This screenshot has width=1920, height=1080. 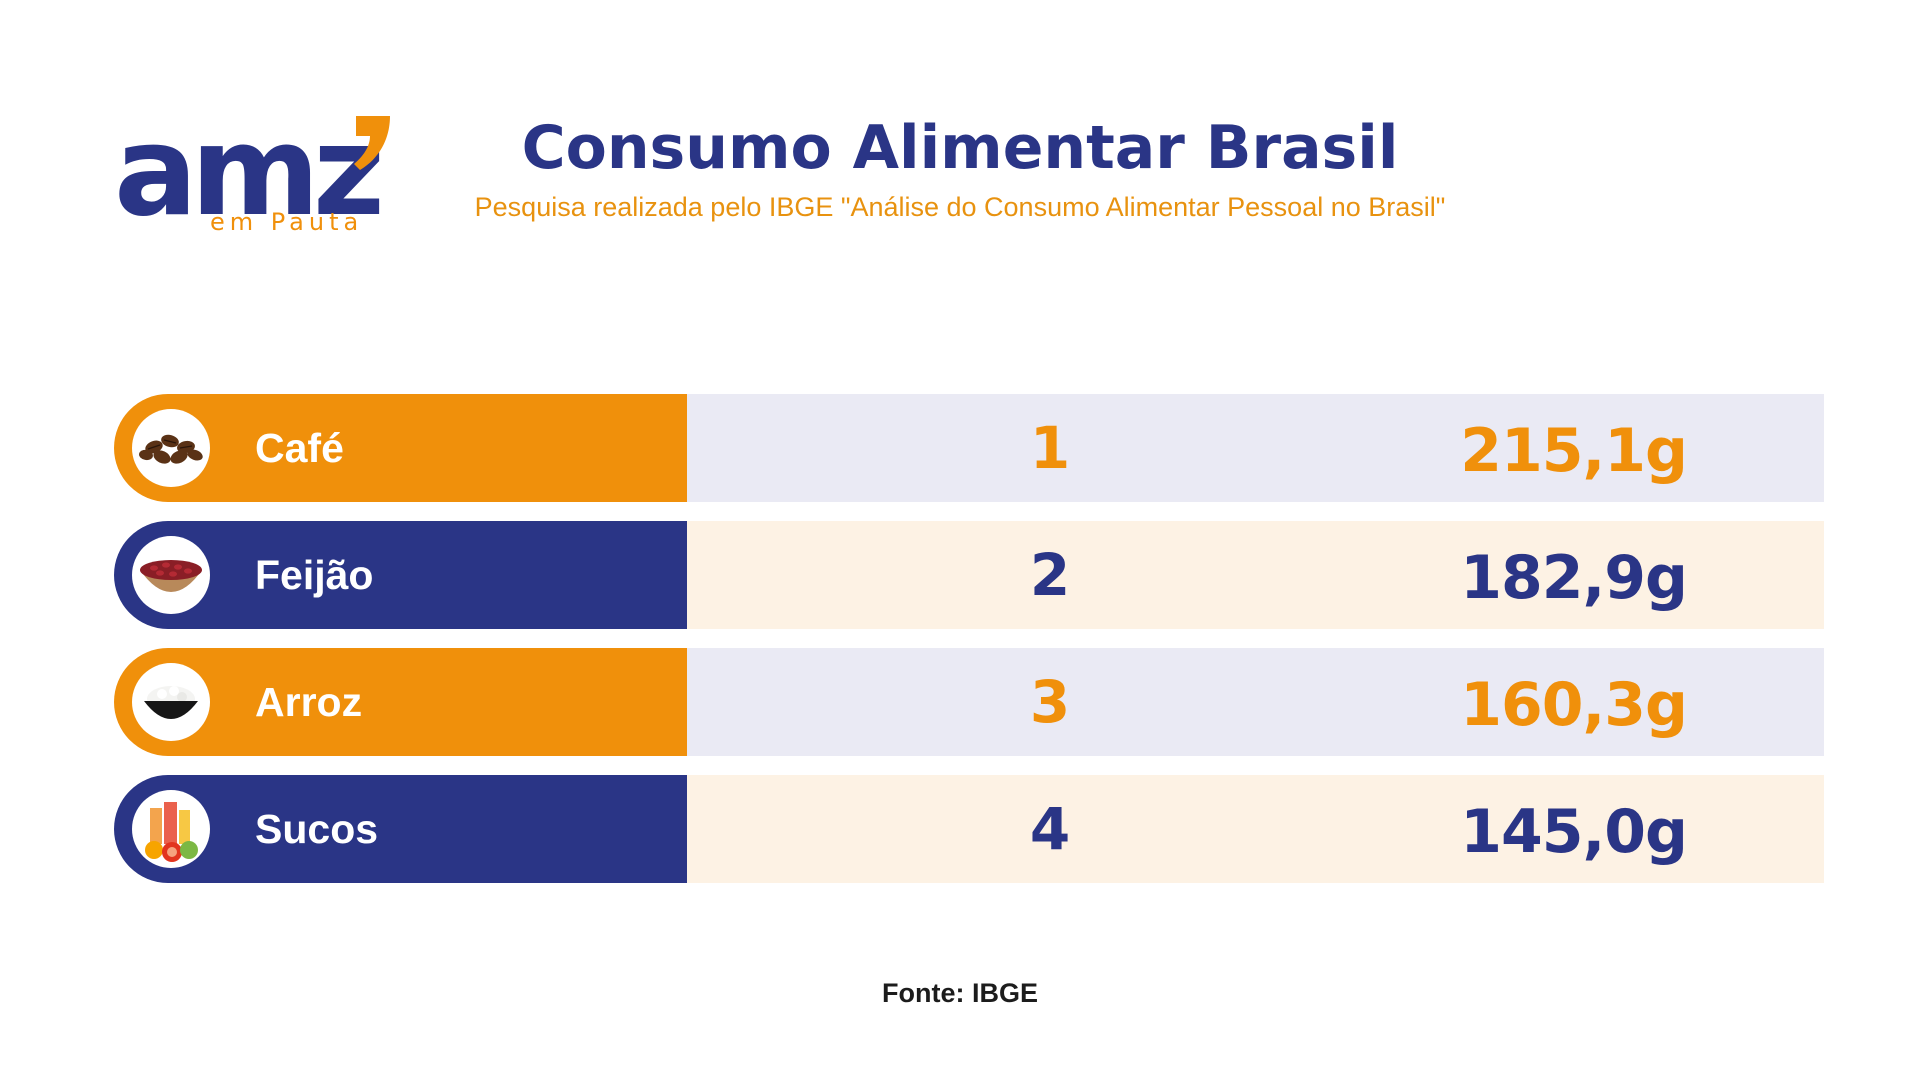 I want to click on amz-em-pauta-logo: amz em Pauta, so click(x=264, y=175).